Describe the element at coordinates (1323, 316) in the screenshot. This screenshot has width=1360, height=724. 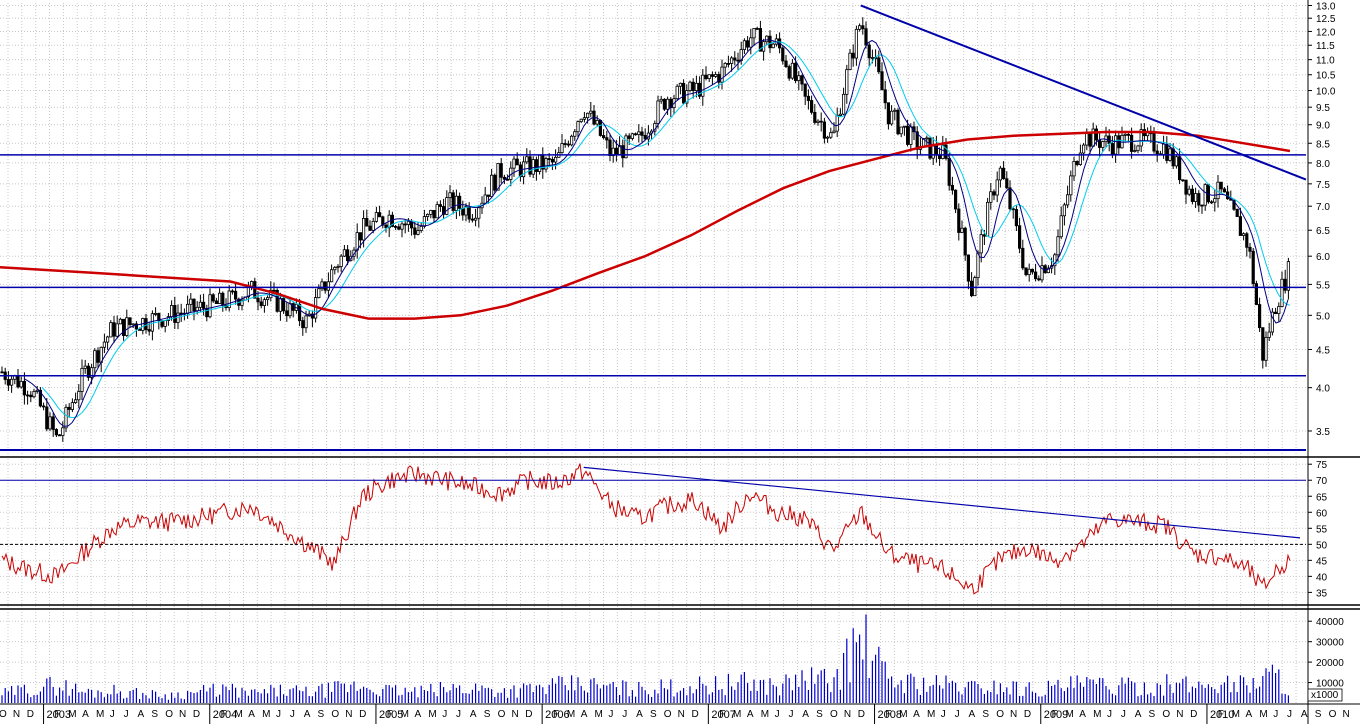
I see `price-tick-label: 5.0` at that location.